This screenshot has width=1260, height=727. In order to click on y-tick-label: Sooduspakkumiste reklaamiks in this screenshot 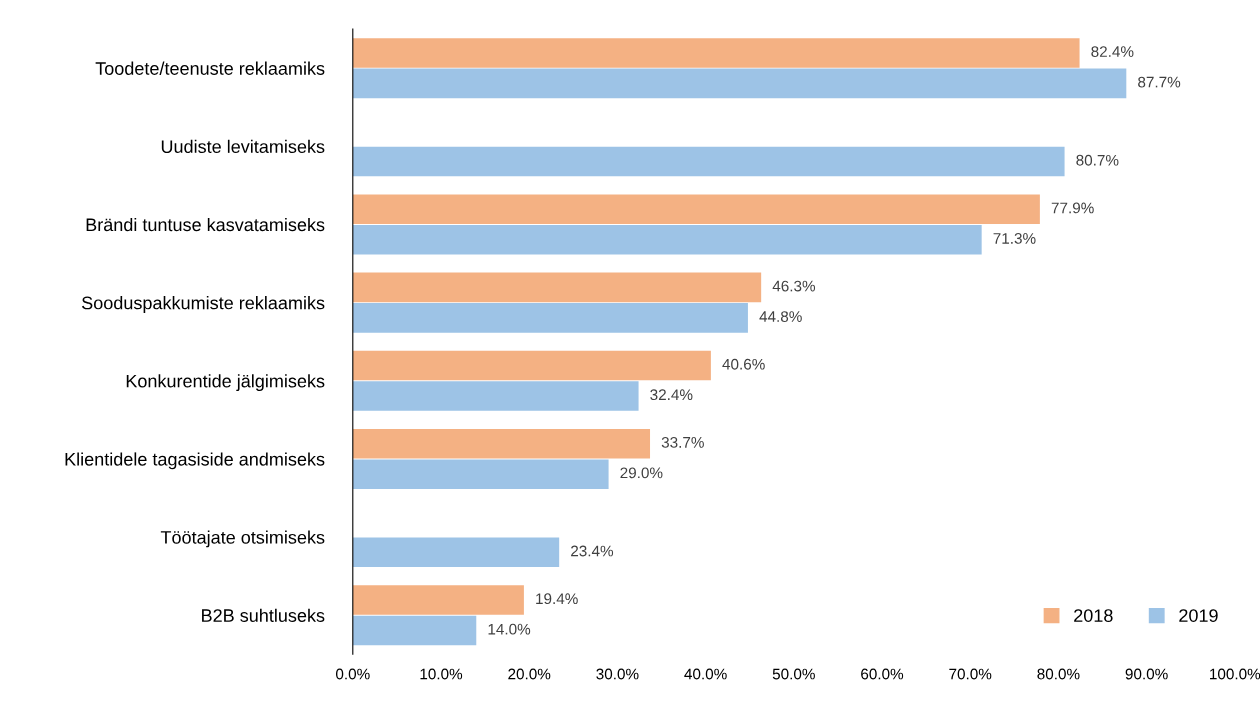, I will do `click(203, 304)`.